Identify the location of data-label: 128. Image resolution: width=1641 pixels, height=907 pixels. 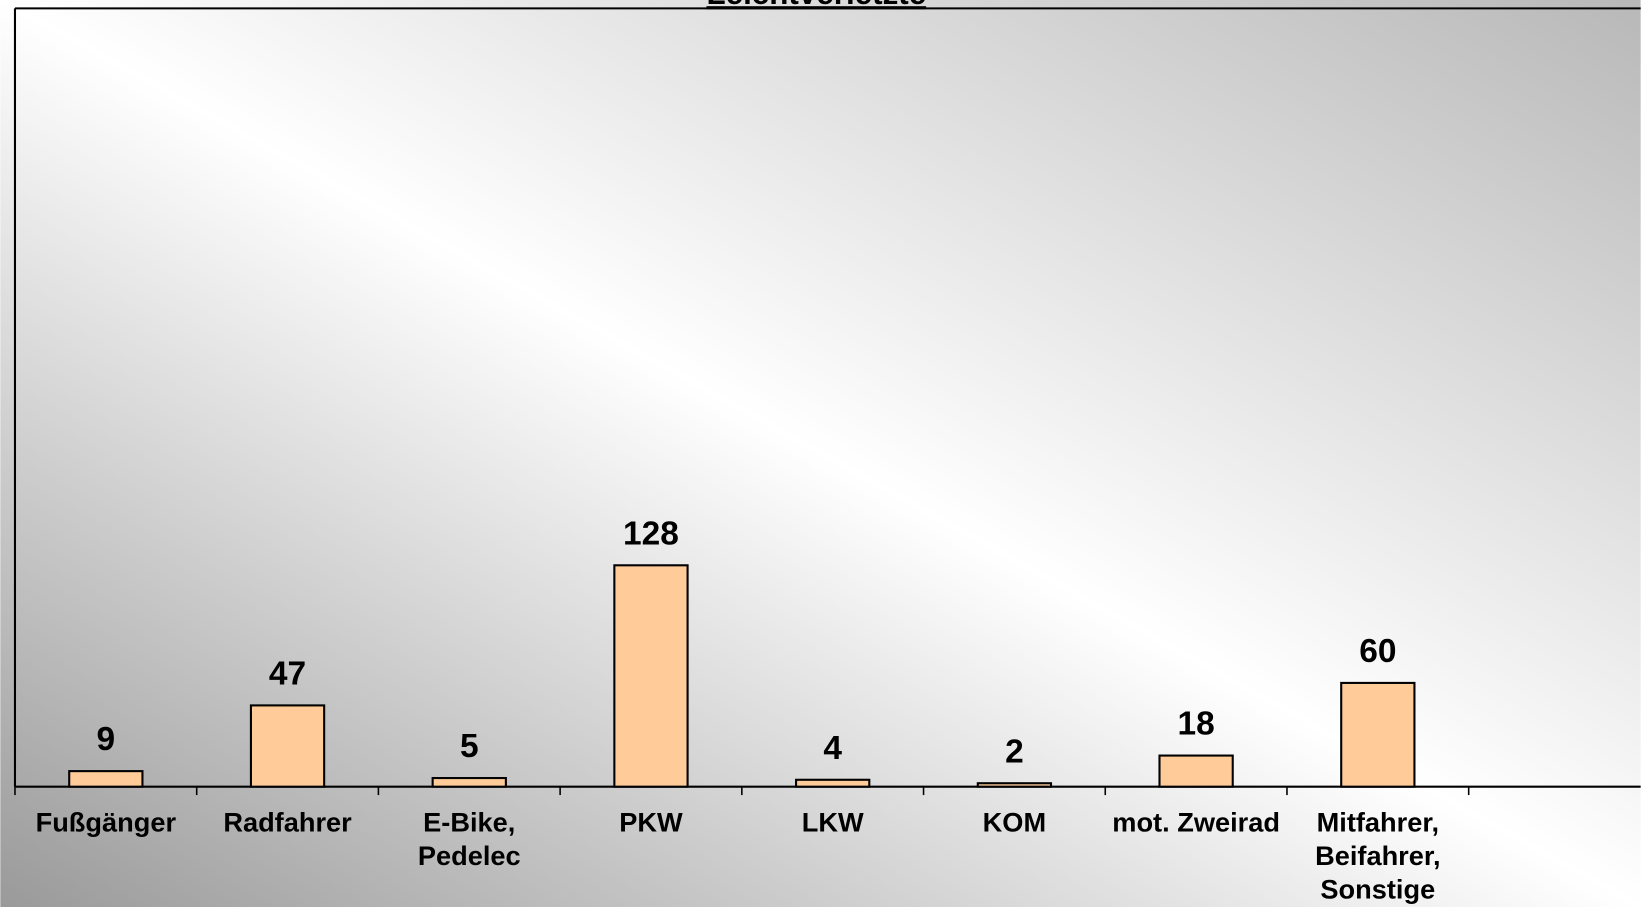
(651, 533).